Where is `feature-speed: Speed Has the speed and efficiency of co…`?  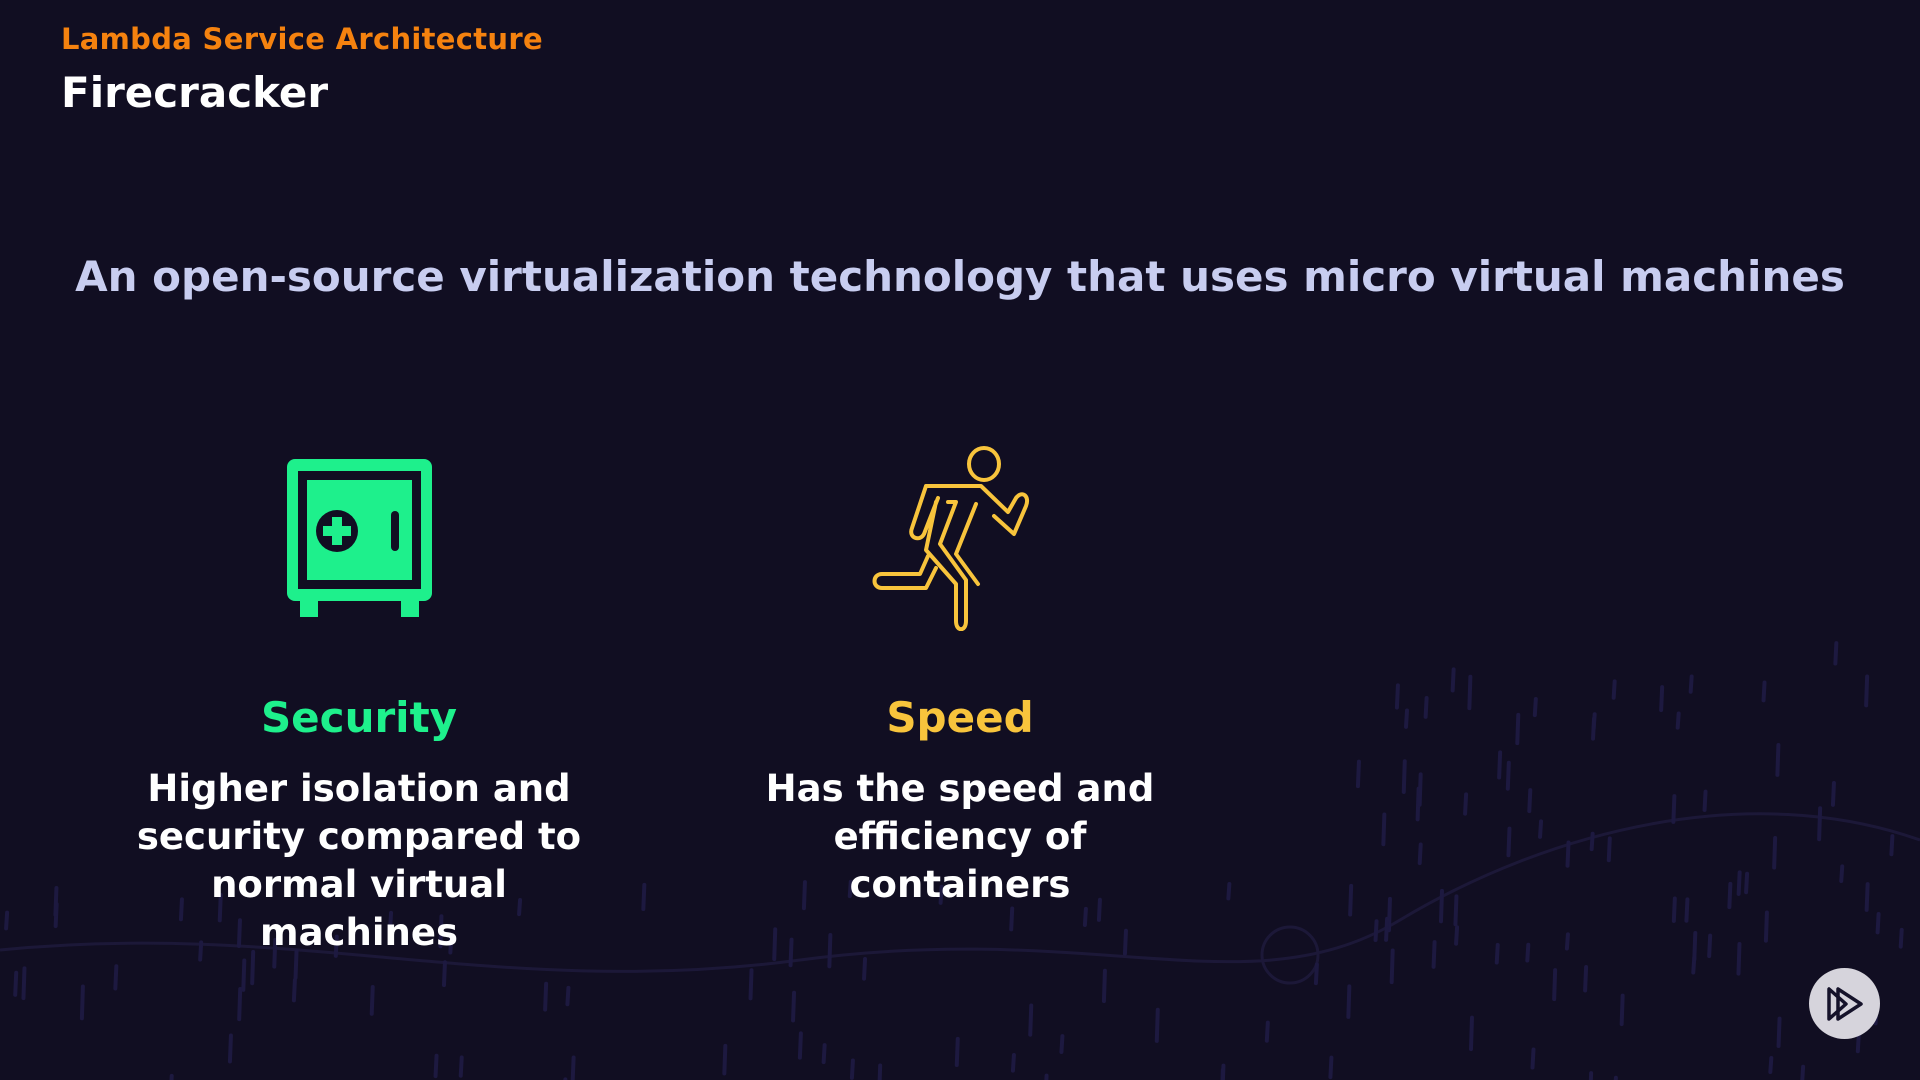 feature-speed: Speed Has the speed and efficiency of co… is located at coordinates (960, 676).